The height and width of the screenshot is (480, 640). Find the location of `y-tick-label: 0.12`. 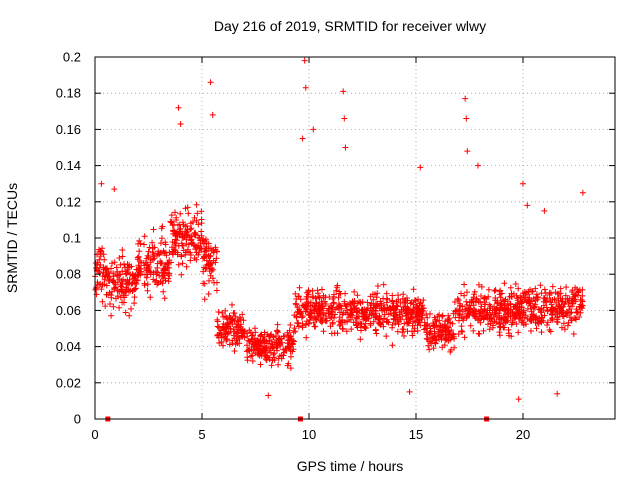

y-tick-label: 0.12 is located at coordinates (68, 201).